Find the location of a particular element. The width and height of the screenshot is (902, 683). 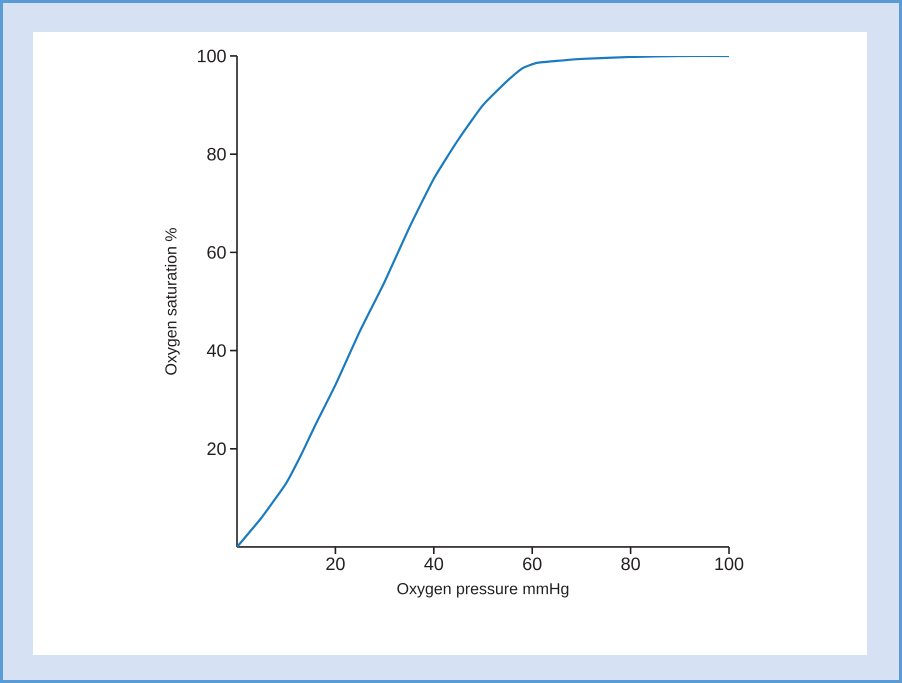

y-tick-label: 20 is located at coordinates (216, 449).